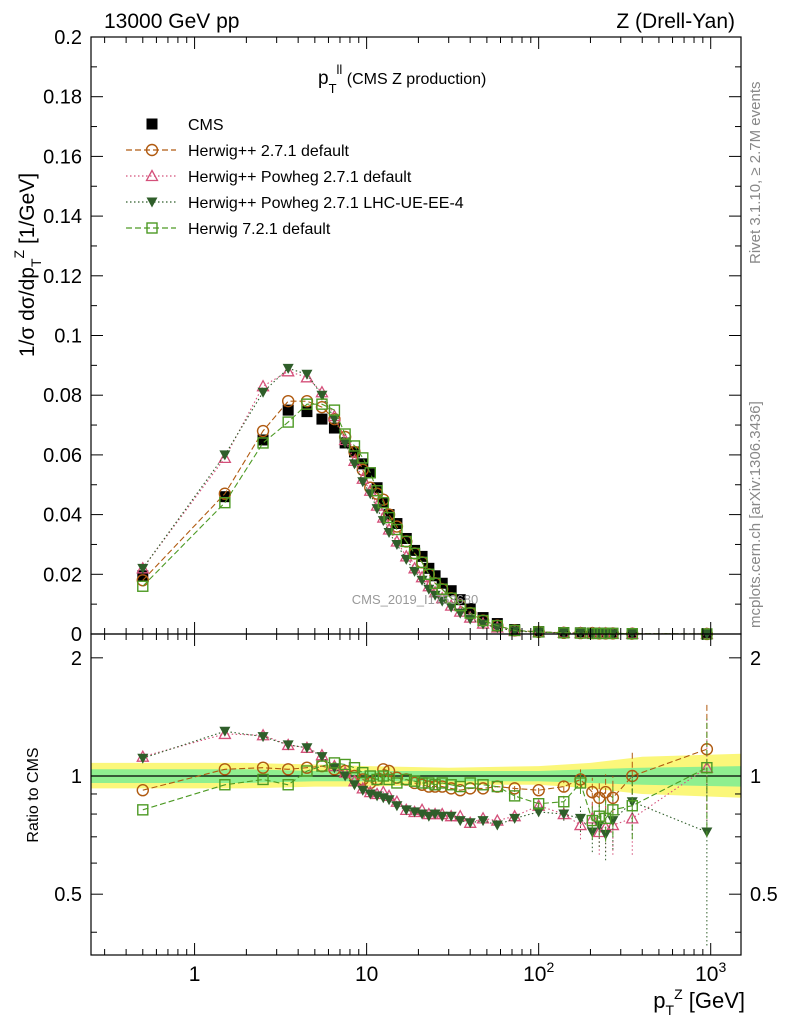 This screenshot has height=1024, width=786. I want to click on legend-entry: CMS, so click(185, 125).